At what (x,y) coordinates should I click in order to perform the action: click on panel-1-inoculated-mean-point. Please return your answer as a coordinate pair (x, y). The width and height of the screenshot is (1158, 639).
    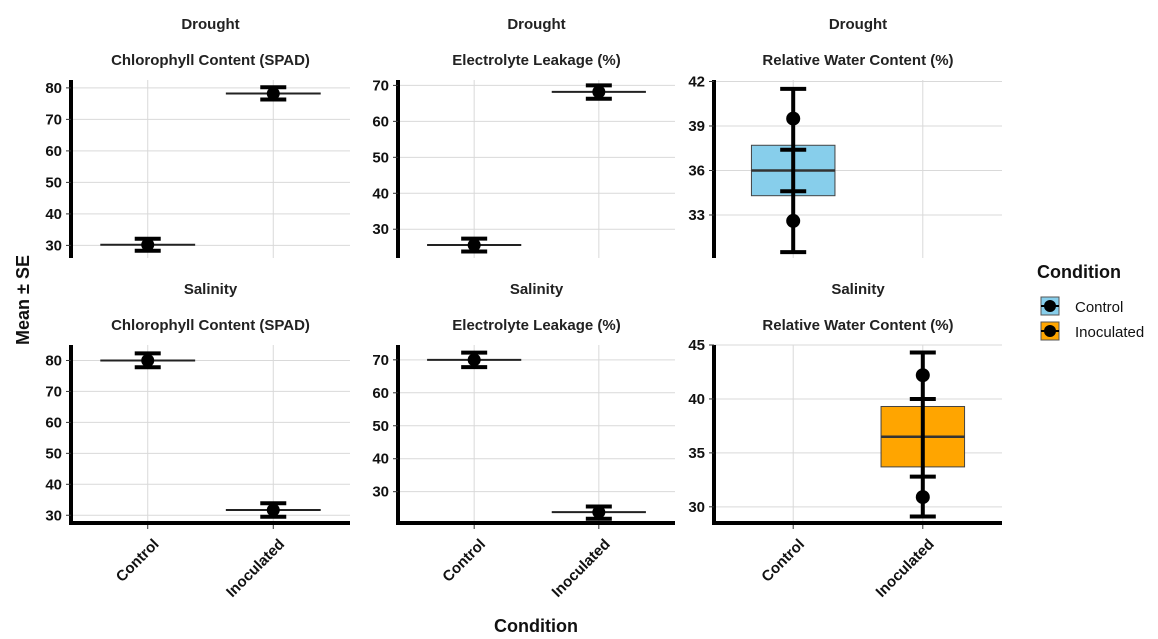
    Looking at the image, I should click on (273, 94).